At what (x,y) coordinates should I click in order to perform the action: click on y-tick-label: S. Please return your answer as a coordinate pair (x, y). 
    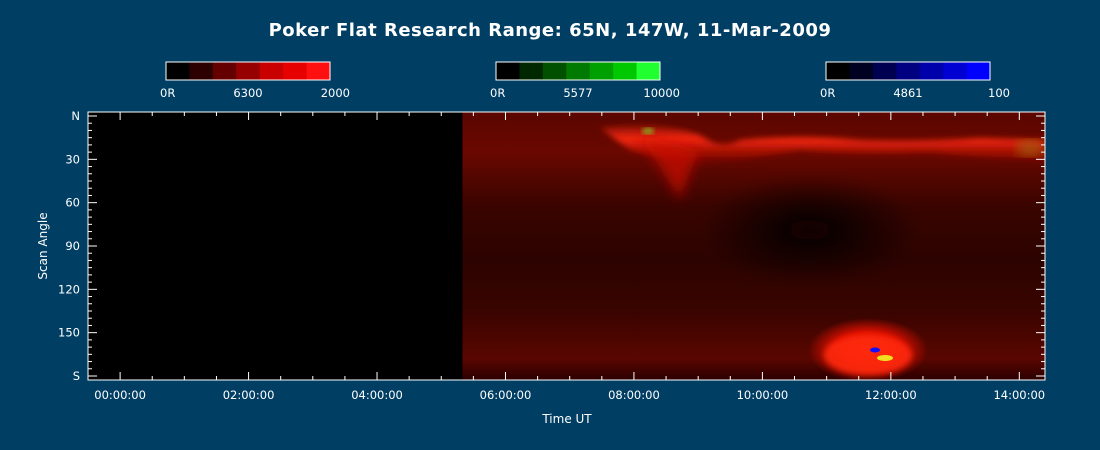
    Looking at the image, I should click on (76, 376).